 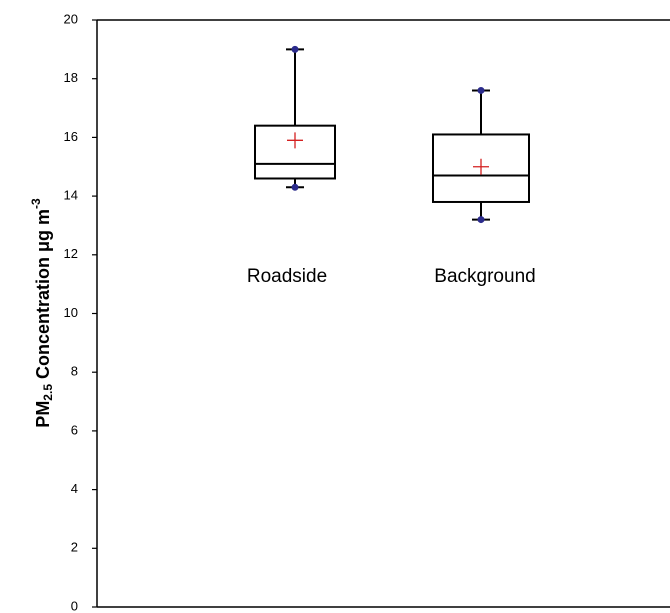 What do you see at coordinates (74, 605) in the screenshot?
I see `y-tick-label: 0` at bounding box center [74, 605].